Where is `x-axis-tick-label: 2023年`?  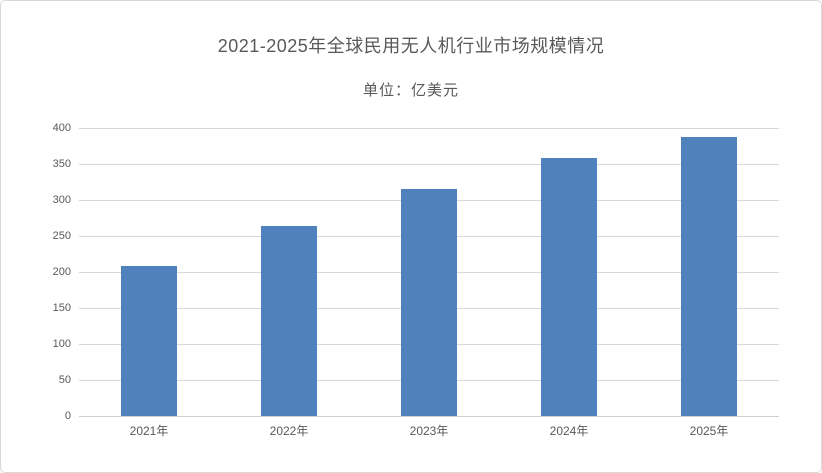 x-axis-tick-label: 2023年 is located at coordinates (429, 431).